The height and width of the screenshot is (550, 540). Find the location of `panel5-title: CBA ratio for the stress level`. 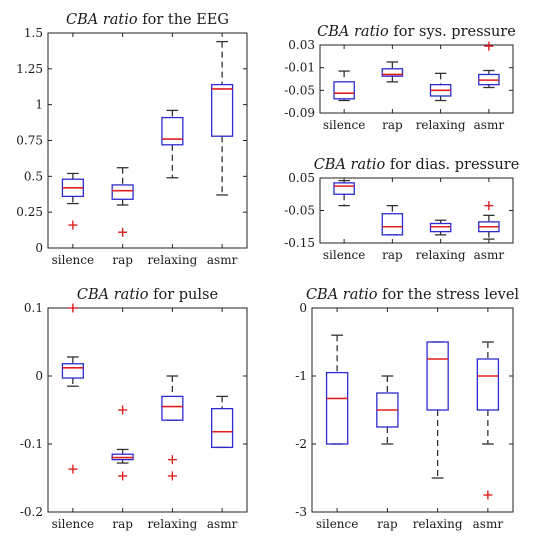

panel5-title: CBA ratio for the stress level is located at coordinates (412, 295).